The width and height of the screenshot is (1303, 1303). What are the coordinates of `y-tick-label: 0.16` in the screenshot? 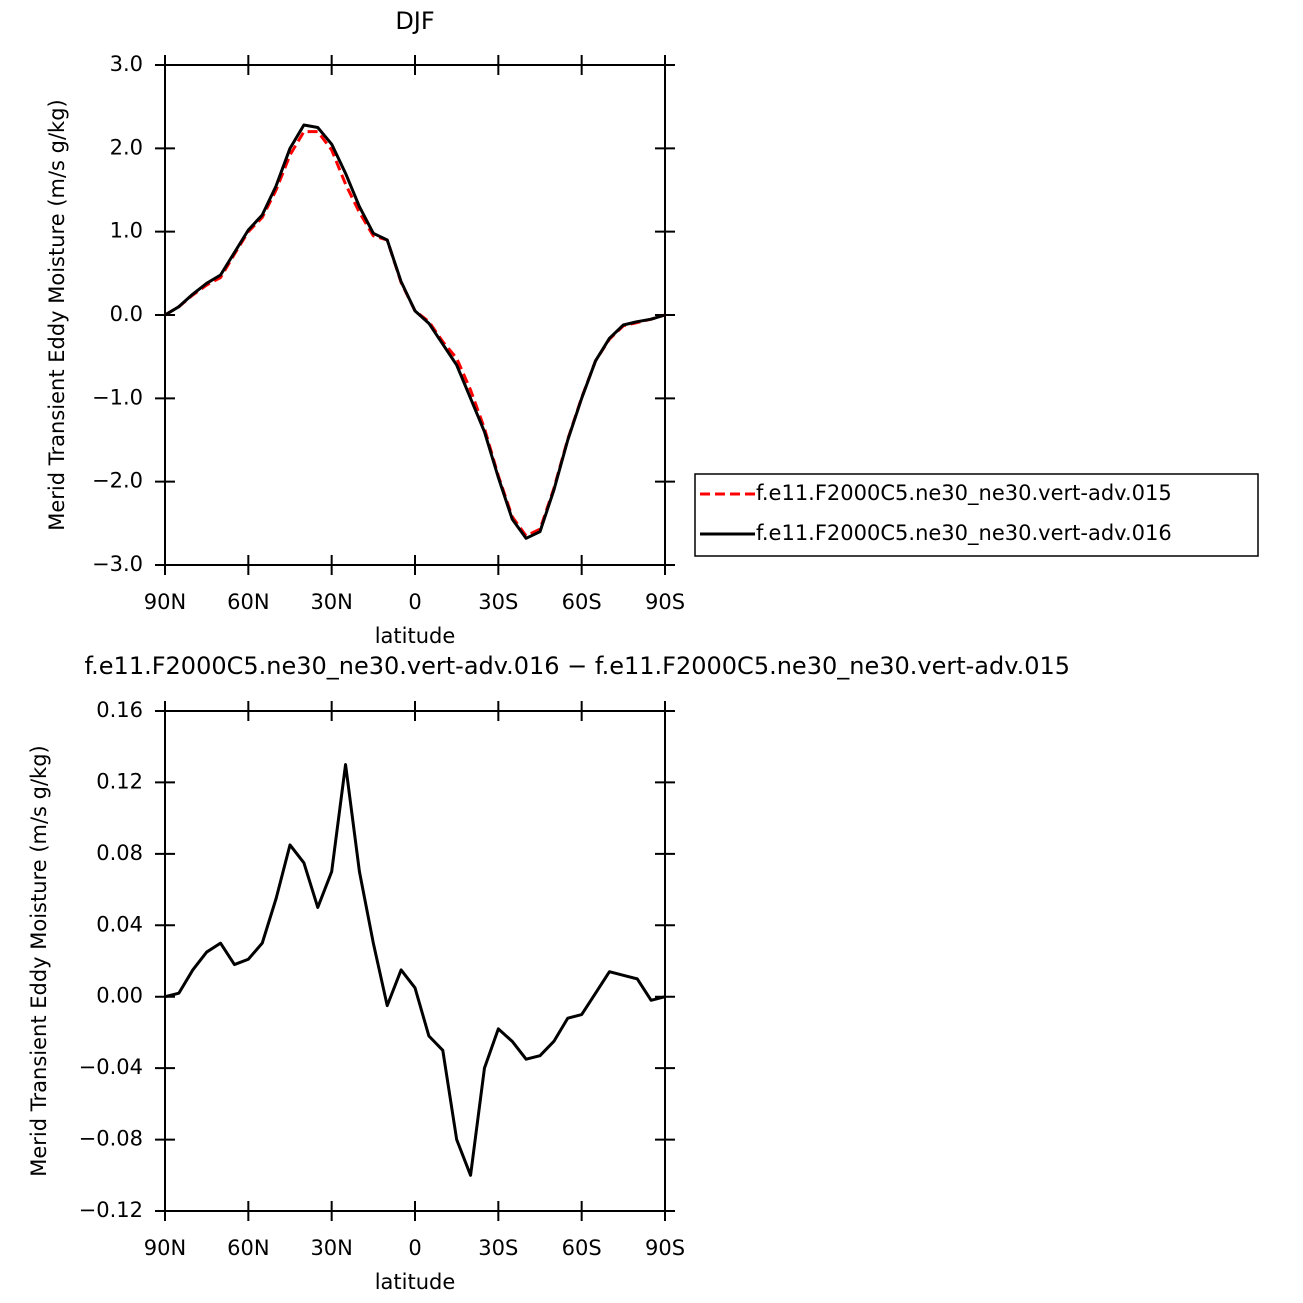 It's located at (119, 710).